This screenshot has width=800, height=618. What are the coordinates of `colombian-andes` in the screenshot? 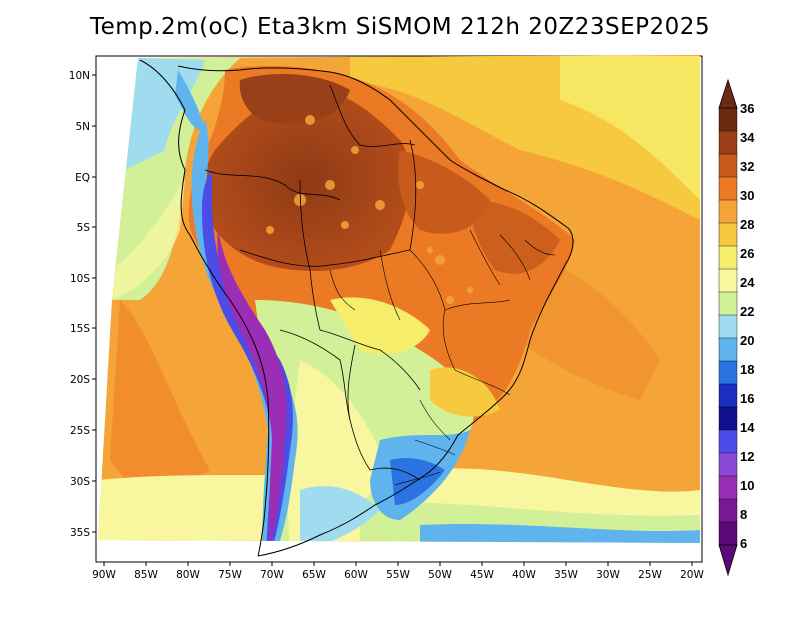 It's located at (190, 100).